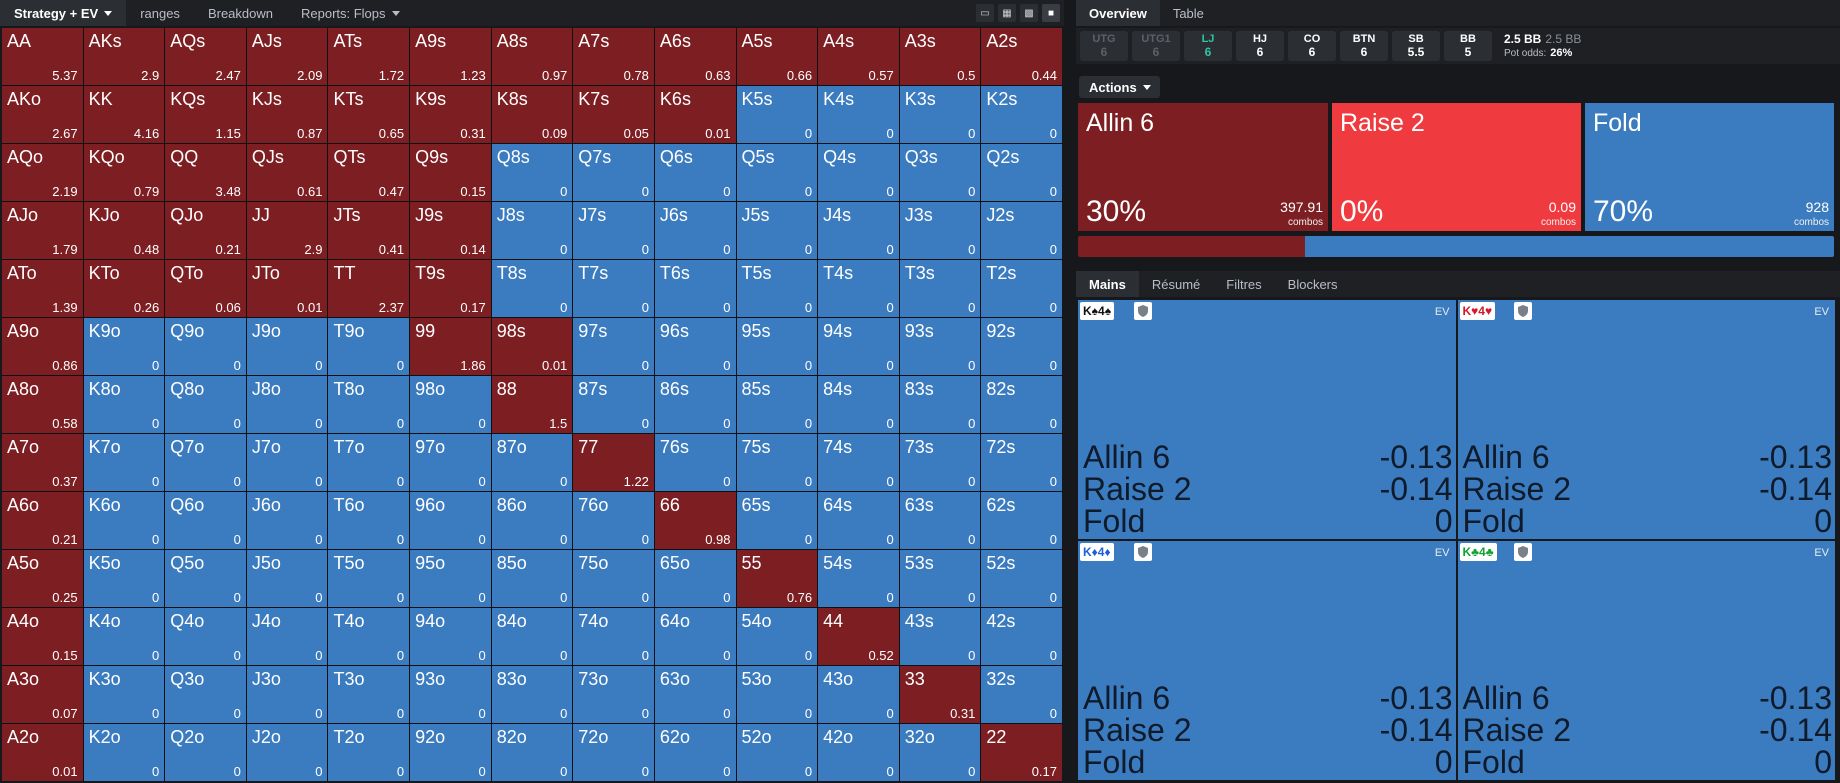 This screenshot has width=1840, height=783. I want to click on hand-cell: J2s 0, so click(1021, 230).